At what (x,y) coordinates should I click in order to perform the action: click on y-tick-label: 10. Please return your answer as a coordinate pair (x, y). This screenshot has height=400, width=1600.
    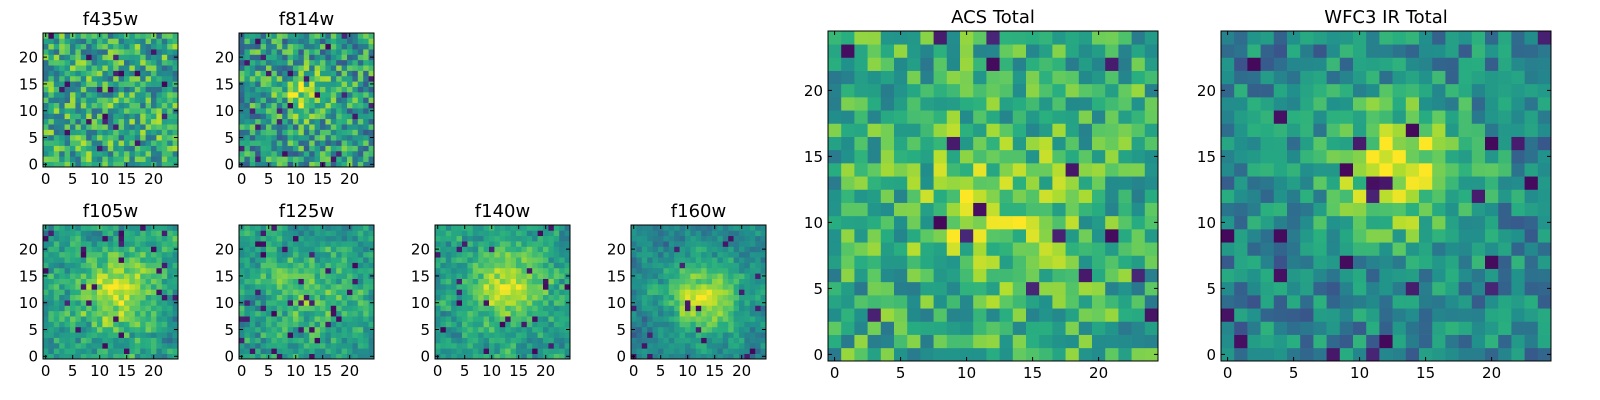
    Looking at the image, I should click on (224, 303).